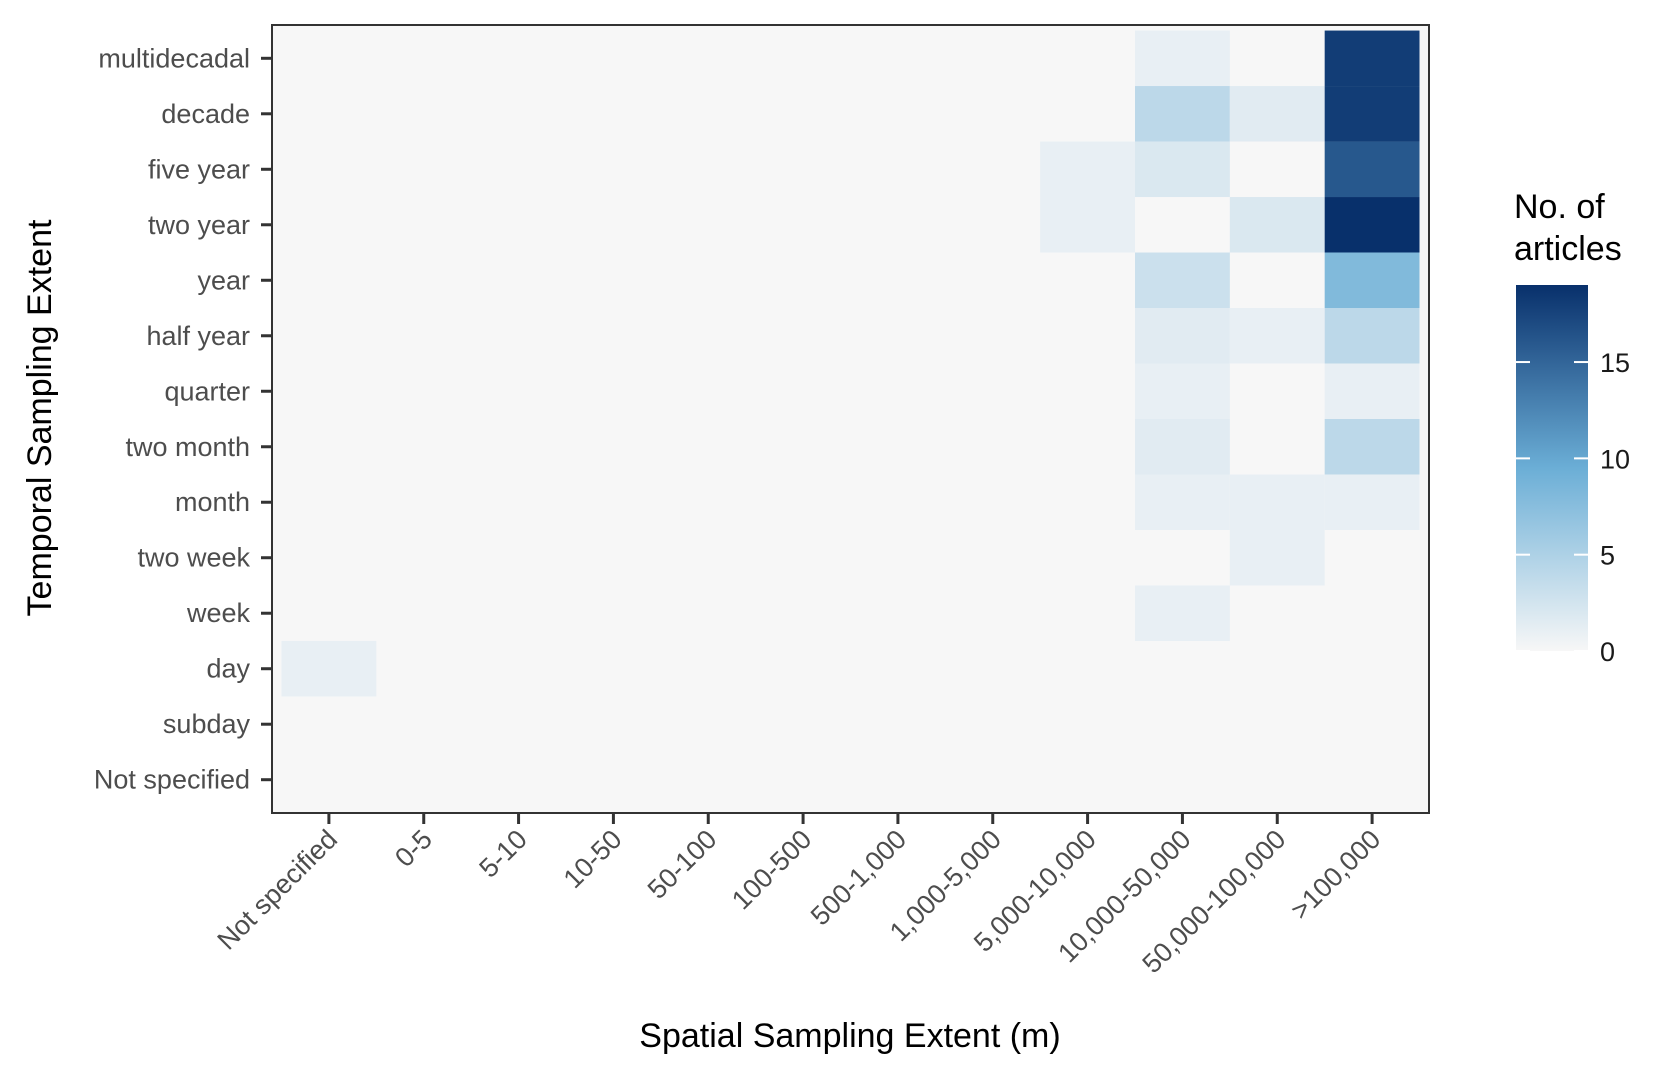 This screenshot has width=1653, height=1067. I want to click on x-tick-label-100-500: 100-500, so click(771, 869).